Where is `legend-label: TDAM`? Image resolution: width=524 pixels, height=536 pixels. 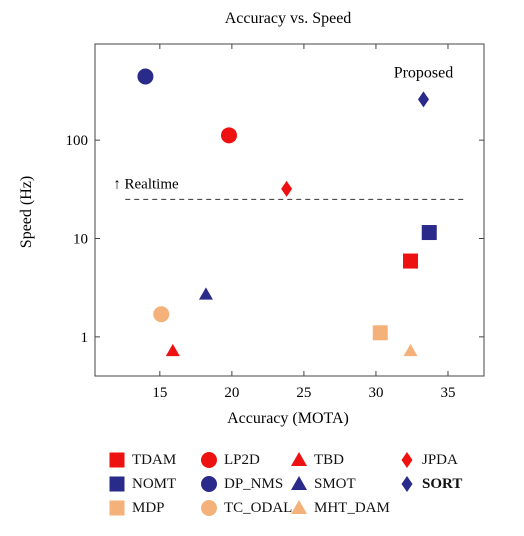
legend-label: TDAM is located at coordinates (154, 459).